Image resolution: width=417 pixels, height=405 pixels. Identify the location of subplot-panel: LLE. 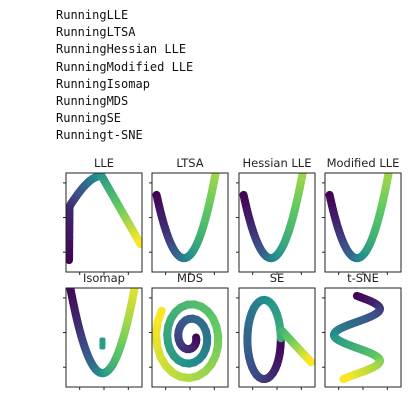
(103, 215).